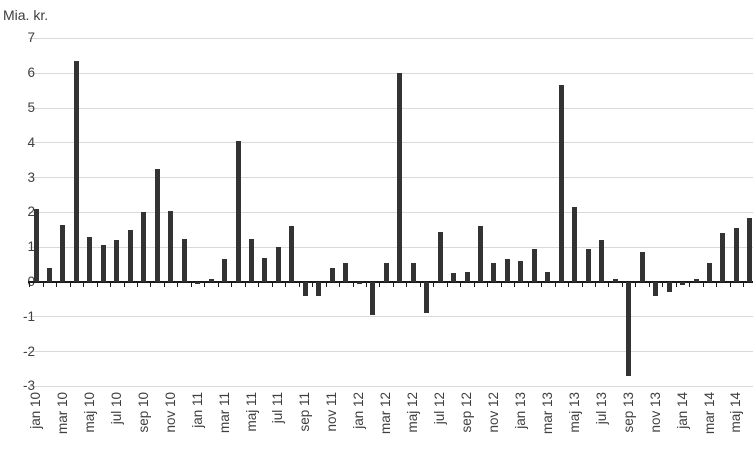 Image resolution: width=754 pixels, height=449 pixels. I want to click on x-tick-label: sep 13, so click(628, 412).